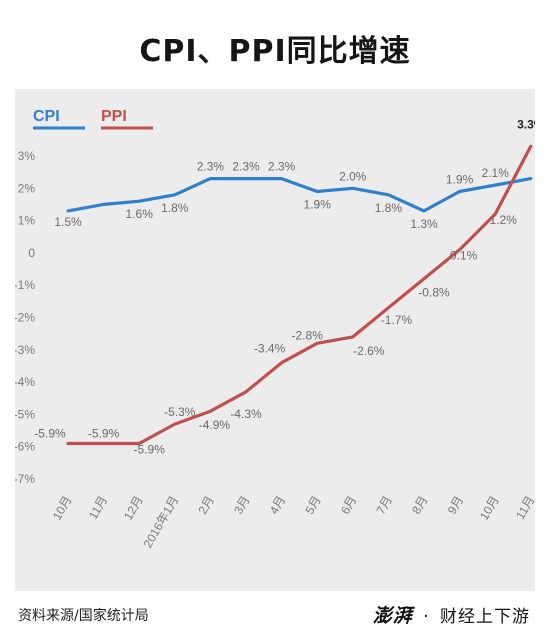  What do you see at coordinates (384, 505) in the screenshot?
I see `x-tick-label: 7月` at bounding box center [384, 505].